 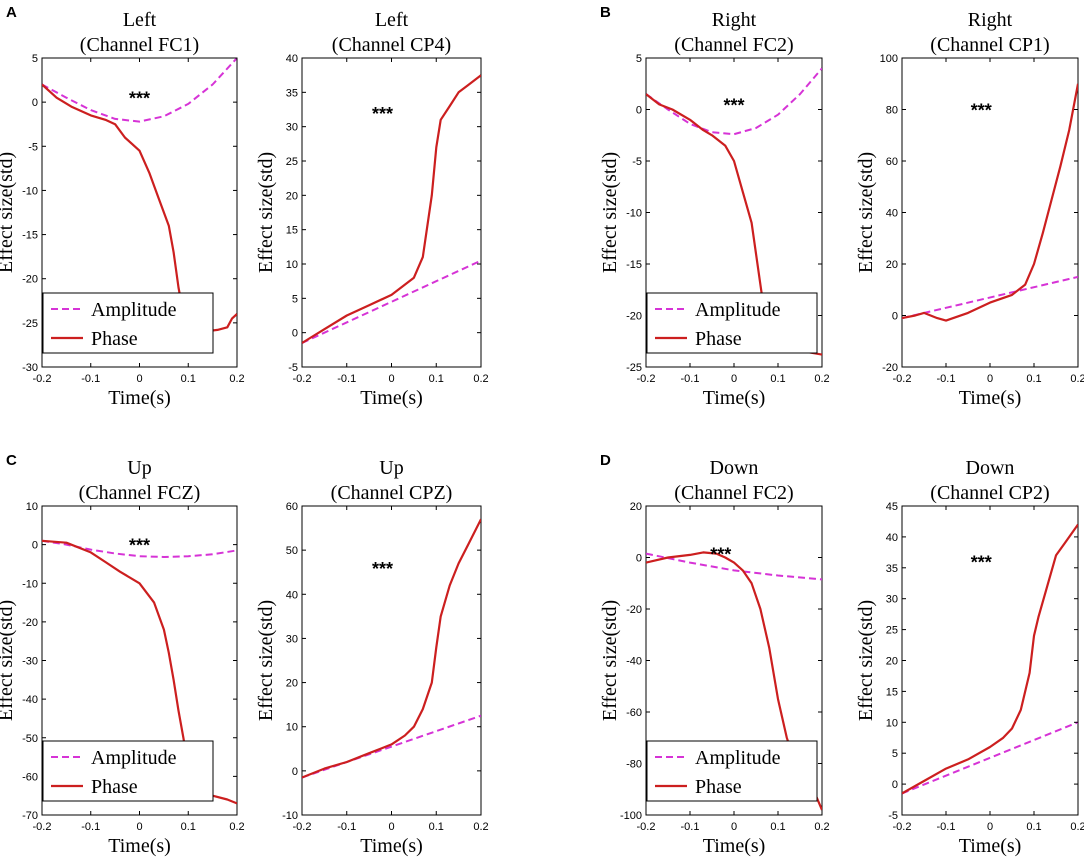 What do you see at coordinates (631, 816) in the screenshot?
I see `y-tick-label: -100` at bounding box center [631, 816].